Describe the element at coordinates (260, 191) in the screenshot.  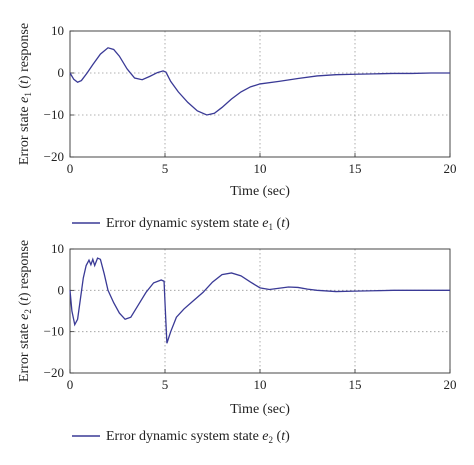
I see `x-axis-label-e1: Time (sec)` at that location.